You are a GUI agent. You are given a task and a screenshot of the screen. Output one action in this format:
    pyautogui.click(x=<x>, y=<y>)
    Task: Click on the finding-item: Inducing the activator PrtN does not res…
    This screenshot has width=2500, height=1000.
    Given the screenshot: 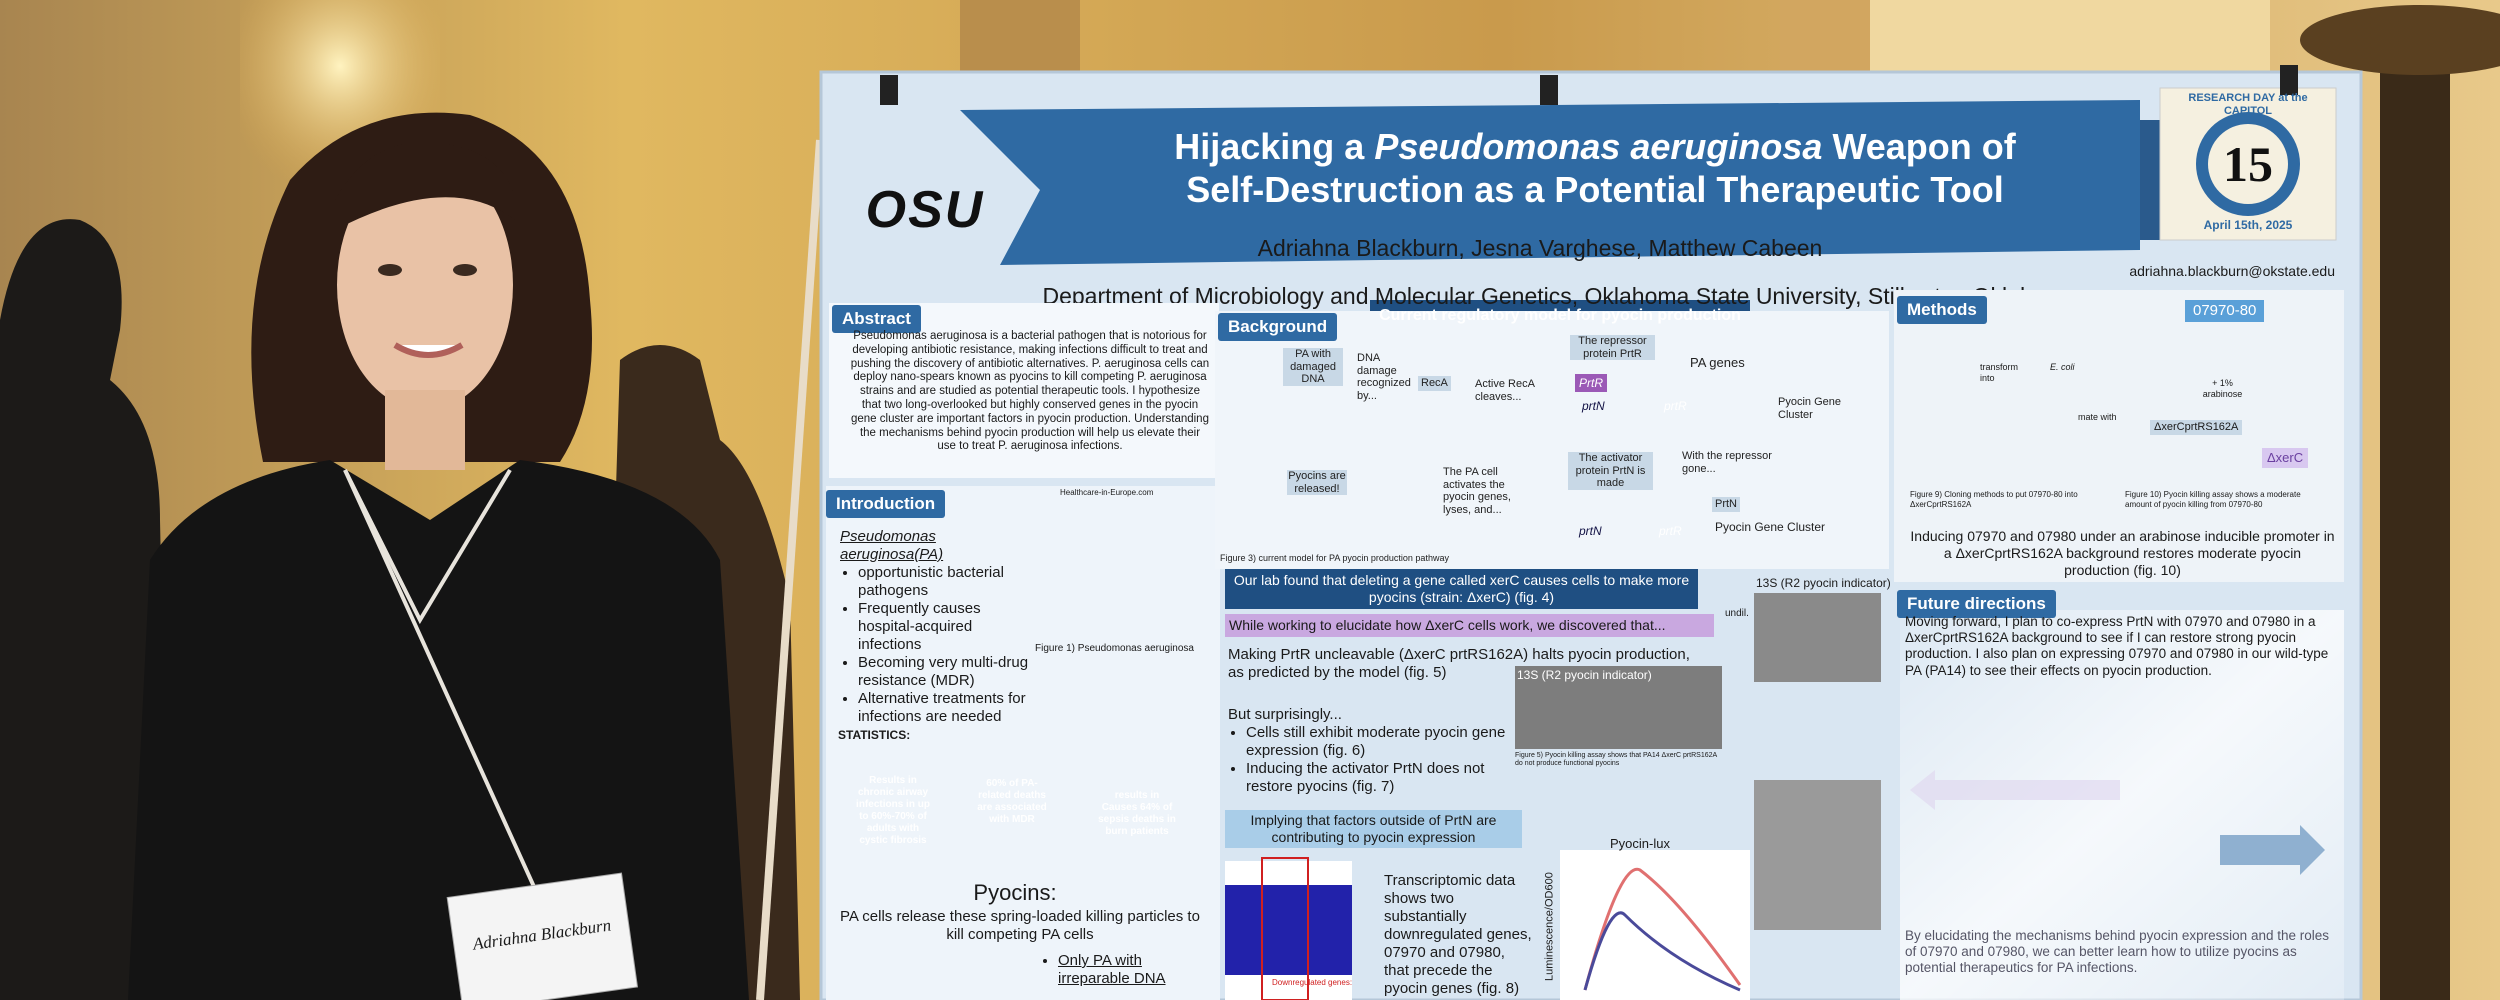 What is the action you would take?
    pyautogui.click(x=1377, y=778)
    